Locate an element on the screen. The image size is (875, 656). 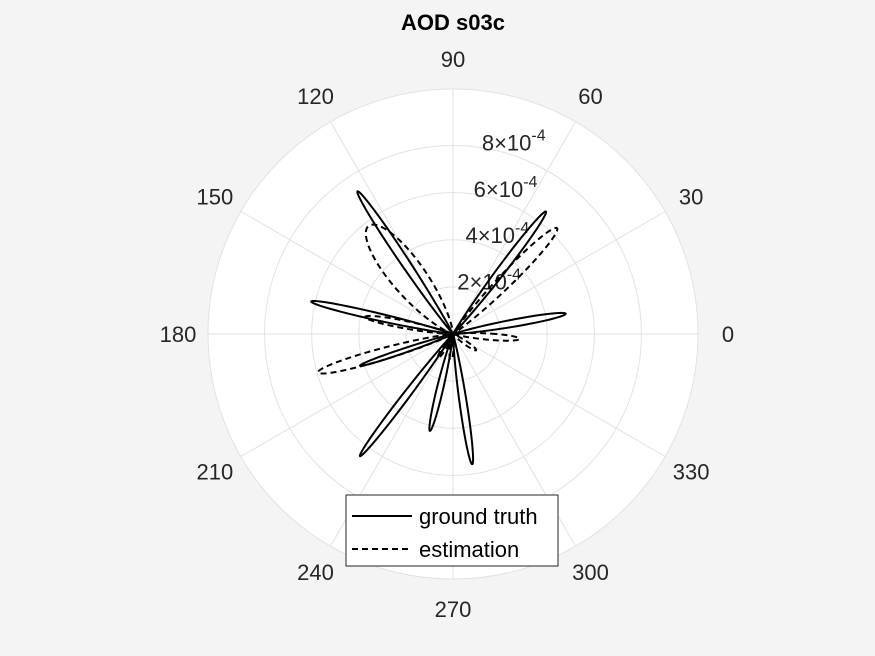
angle-tick-label: 60 is located at coordinates (590, 96).